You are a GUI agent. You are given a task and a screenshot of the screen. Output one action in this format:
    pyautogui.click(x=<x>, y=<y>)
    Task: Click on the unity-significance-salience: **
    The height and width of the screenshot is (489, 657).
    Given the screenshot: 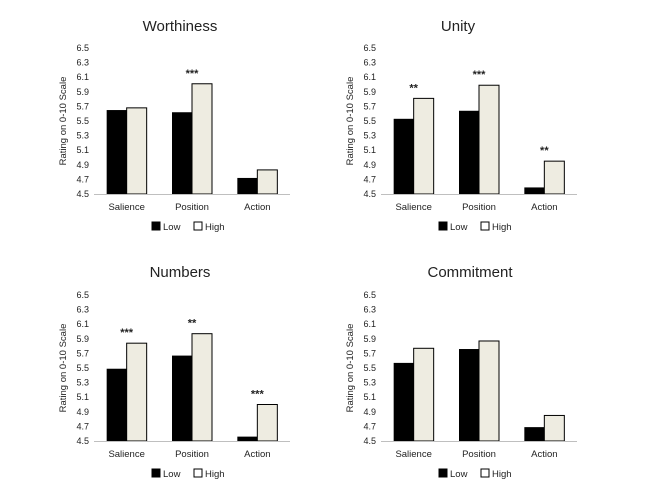 What is the action you would take?
    pyautogui.click(x=413, y=88)
    